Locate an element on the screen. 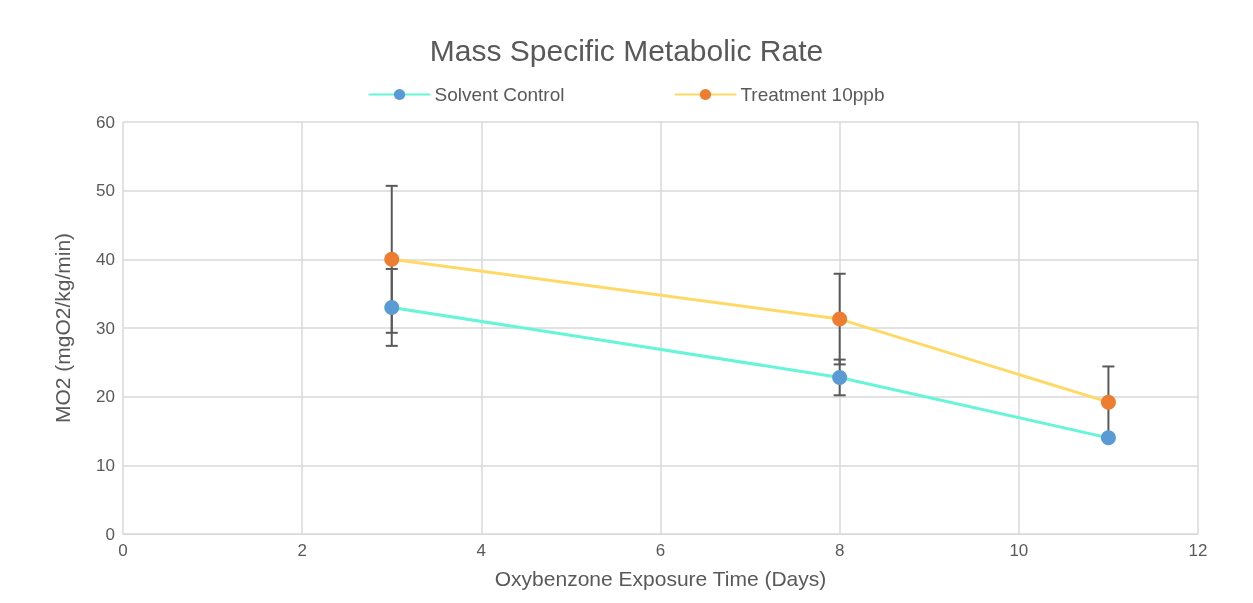 This screenshot has width=1253, height=603. x-axis-title: Oxybenzone Exposure Time (Days) is located at coordinates (660, 578).